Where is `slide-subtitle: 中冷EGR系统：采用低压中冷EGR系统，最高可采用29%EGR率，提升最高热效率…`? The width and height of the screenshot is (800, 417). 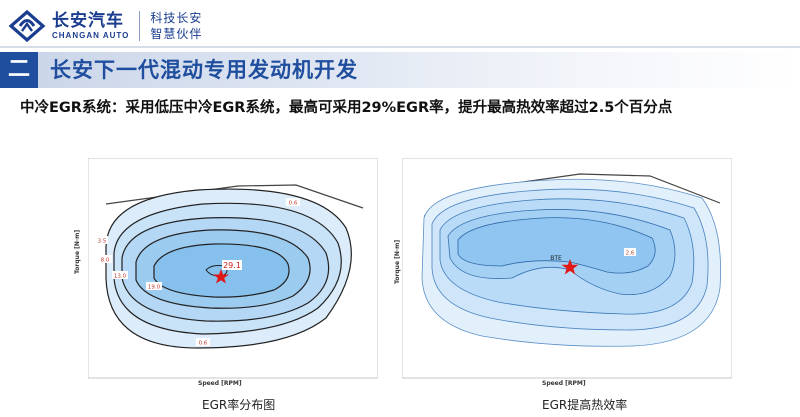 slide-subtitle: 中冷EGR系统：采用低压中冷EGR系统，最高可采用29%EGR率，提升最高热效率… is located at coordinates (346, 108).